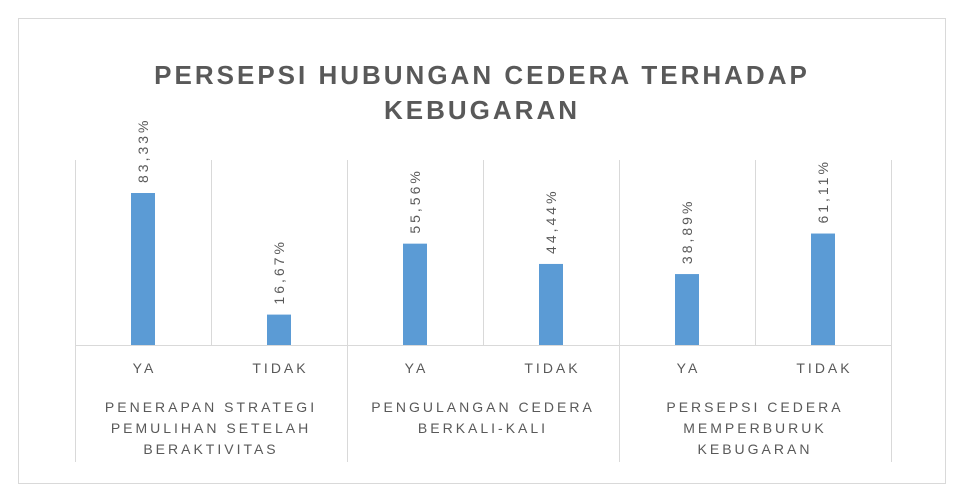 The width and height of the screenshot is (964, 501). What do you see at coordinates (551, 220) in the screenshot?
I see `value-label: 44,44%` at bounding box center [551, 220].